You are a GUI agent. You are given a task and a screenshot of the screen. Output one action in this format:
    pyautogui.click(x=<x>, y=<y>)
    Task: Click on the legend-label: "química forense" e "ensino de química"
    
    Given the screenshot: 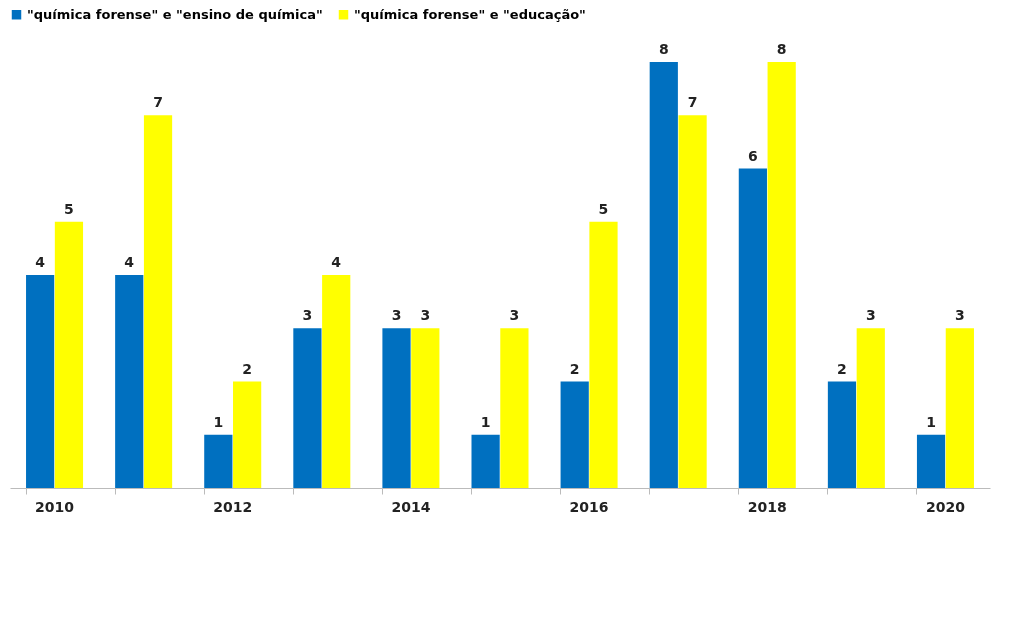 What is the action you would take?
    pyautogui.click(x=175, y=14)
    